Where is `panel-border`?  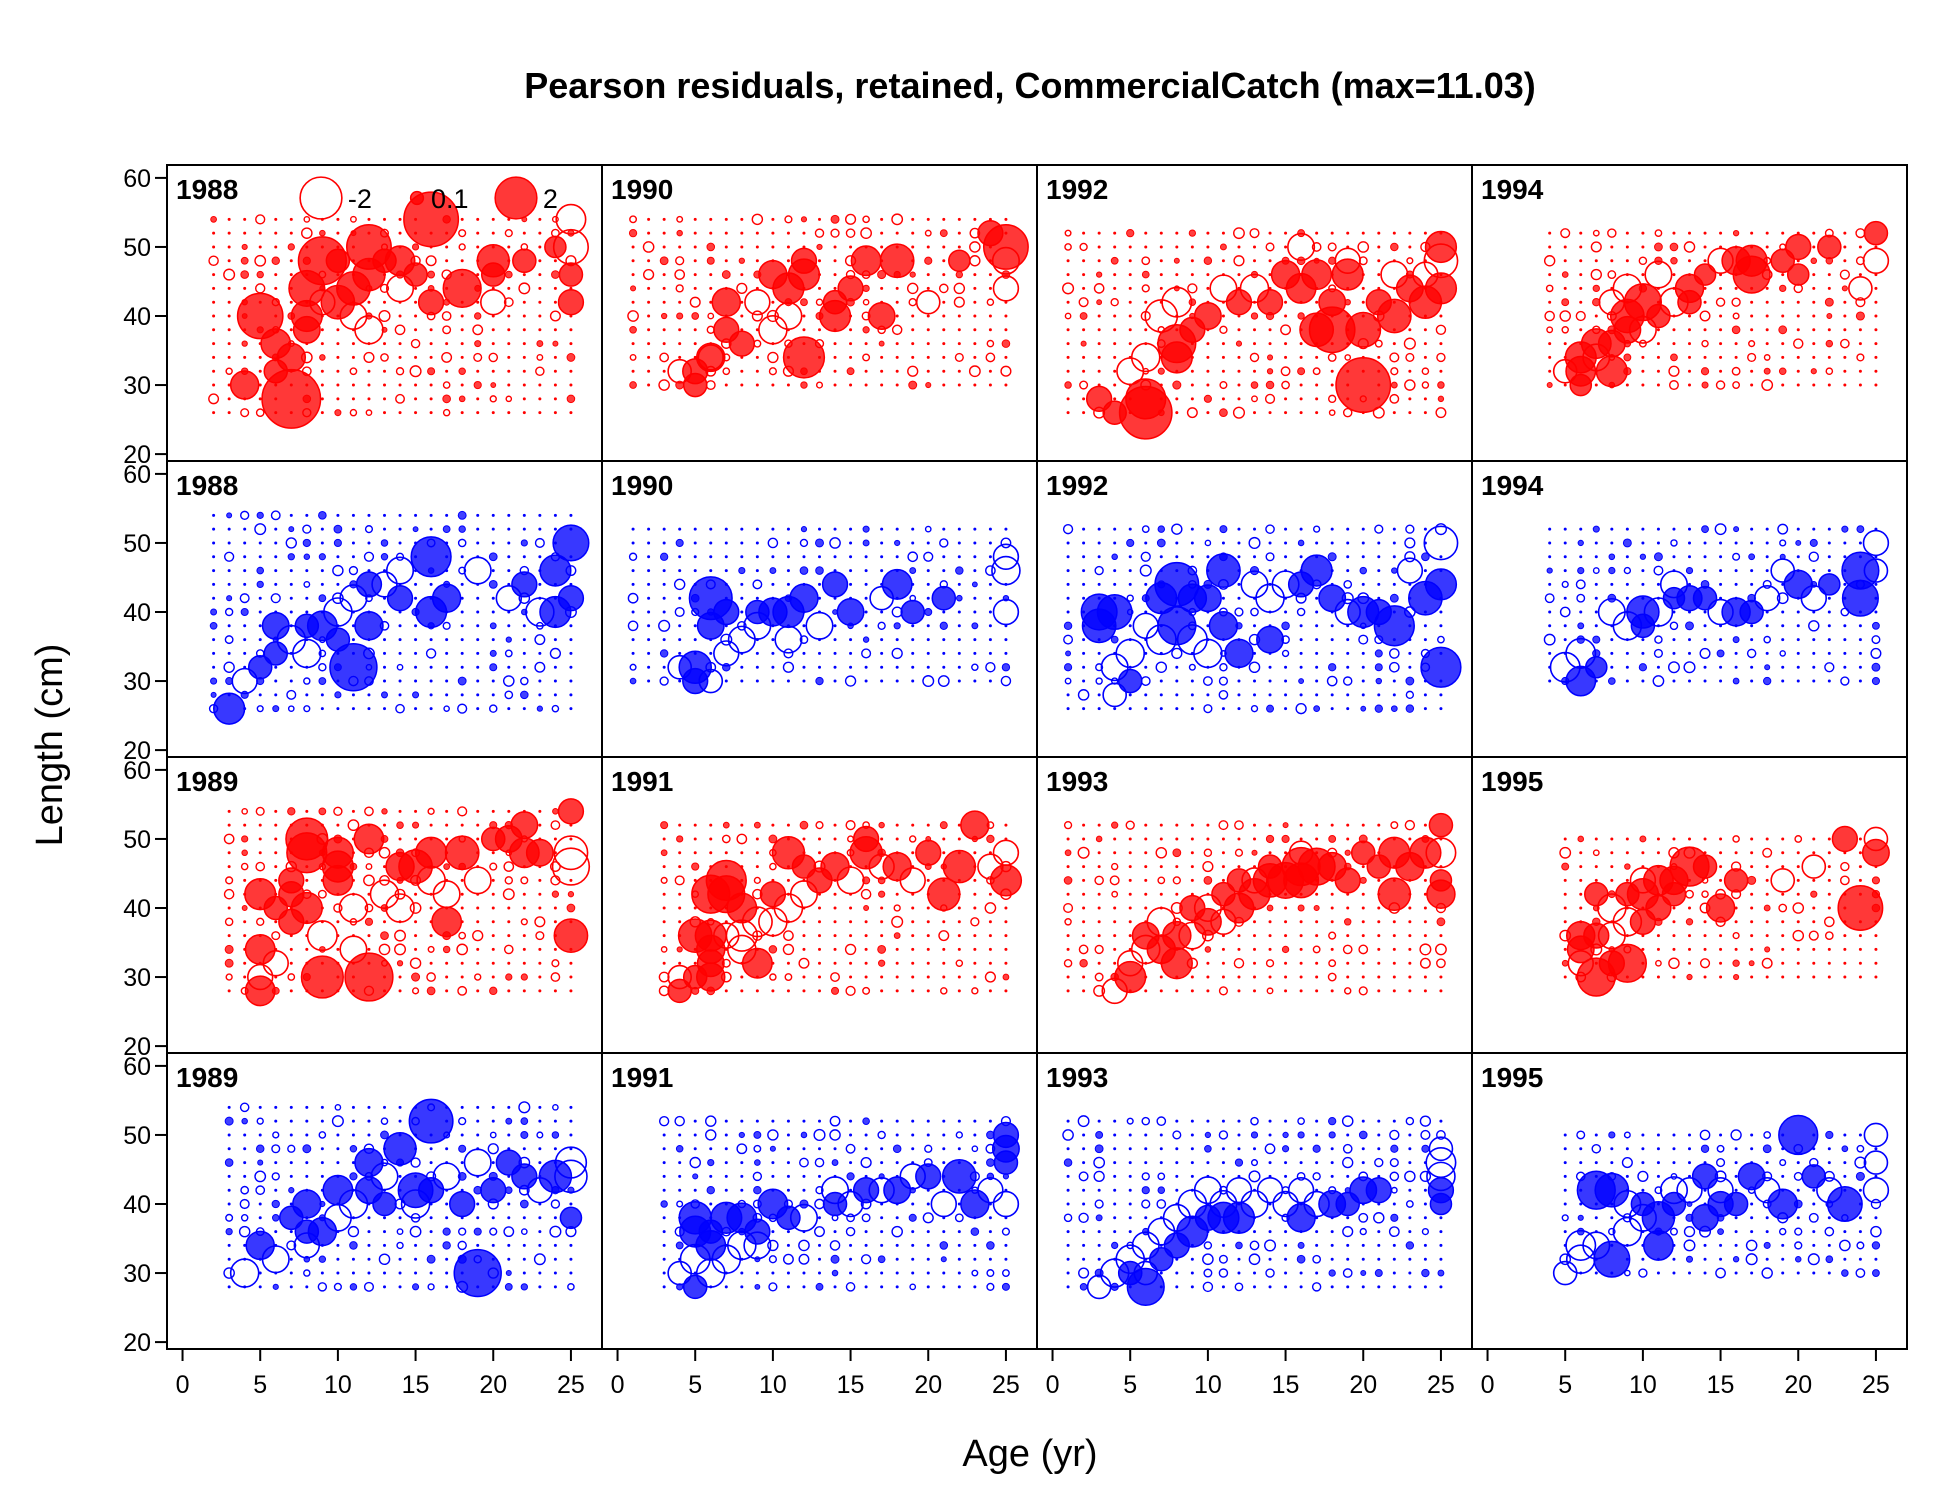 panel-border is located at coordinates (819, 609).